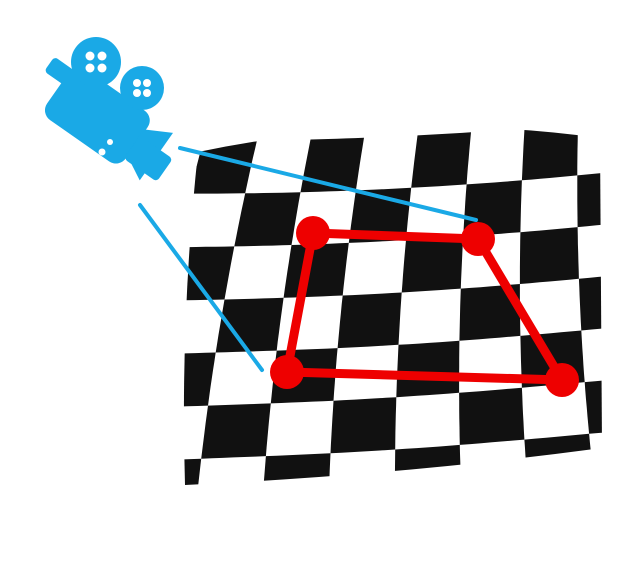 This screenshot has height=583, width=618. What do you see at coordinates (108, 109) in the screenshot?
I see `movie-camera-icon` at bounding box center [108, 109].